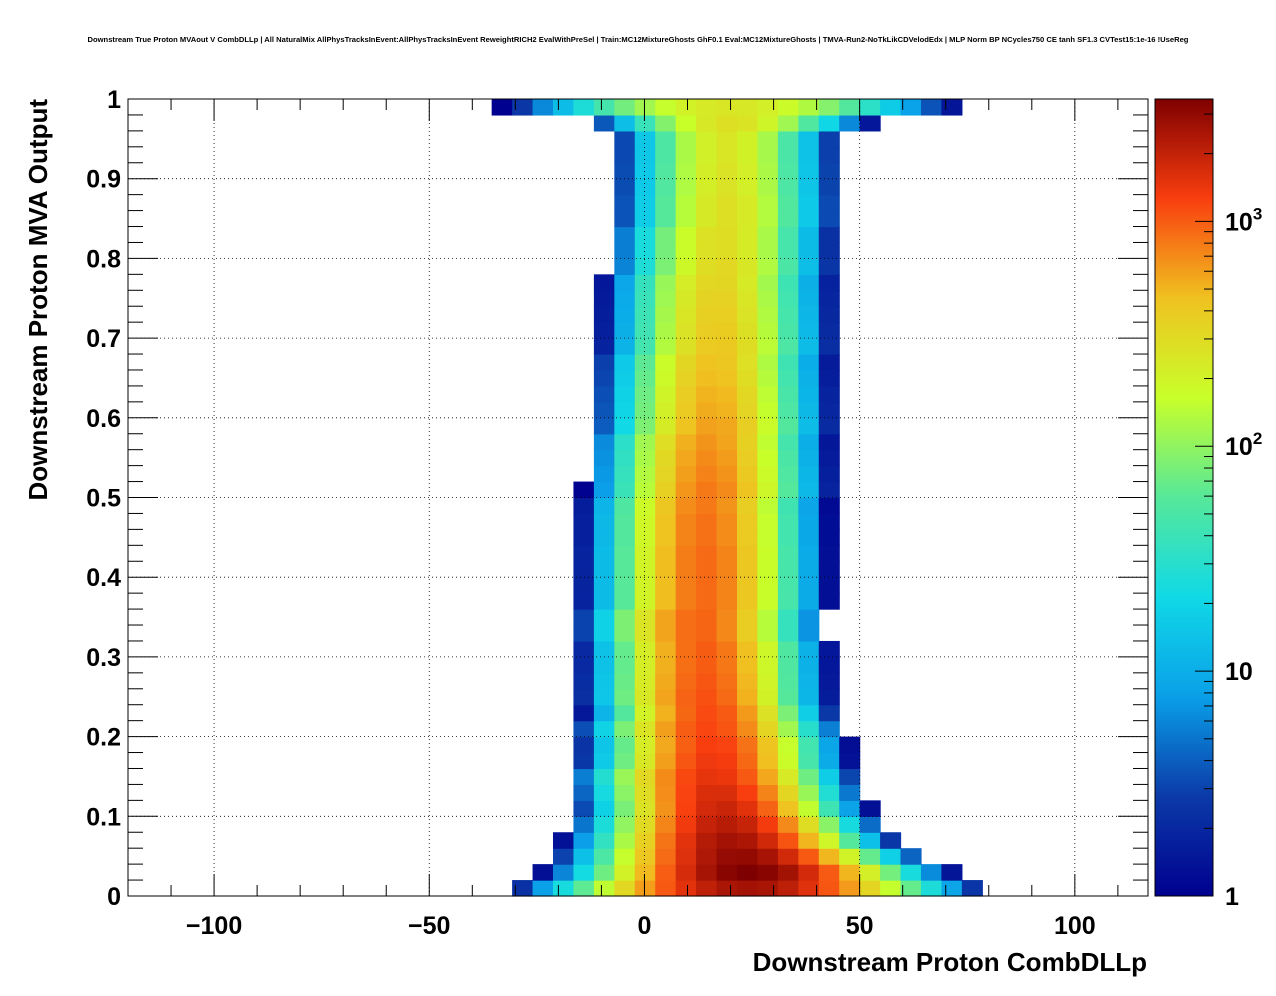  What do you see at coordinates (103, 499) in the screenshot?
I see `y-tick-label: 0.5` at bounding box center [103, 499].